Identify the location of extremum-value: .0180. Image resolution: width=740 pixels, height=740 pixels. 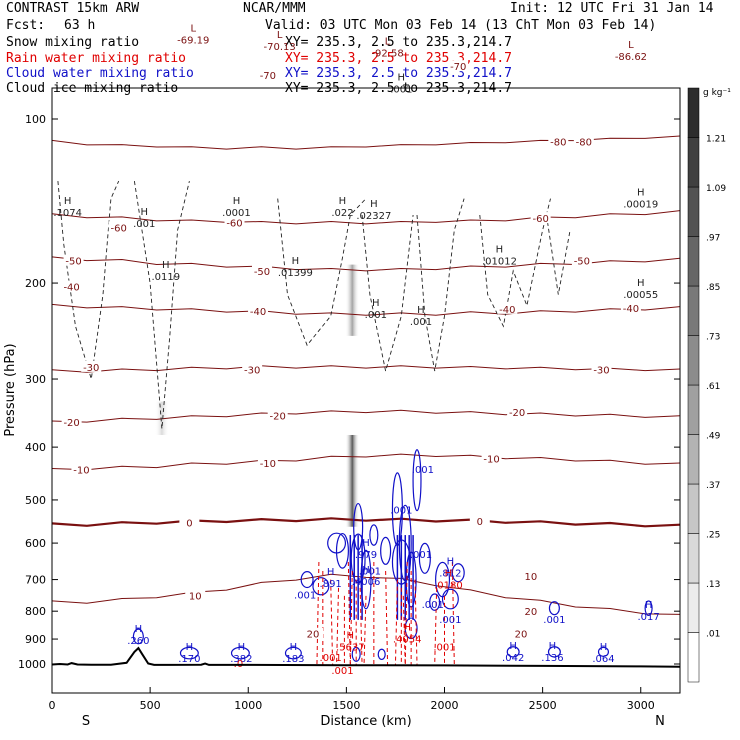
(448, 586).